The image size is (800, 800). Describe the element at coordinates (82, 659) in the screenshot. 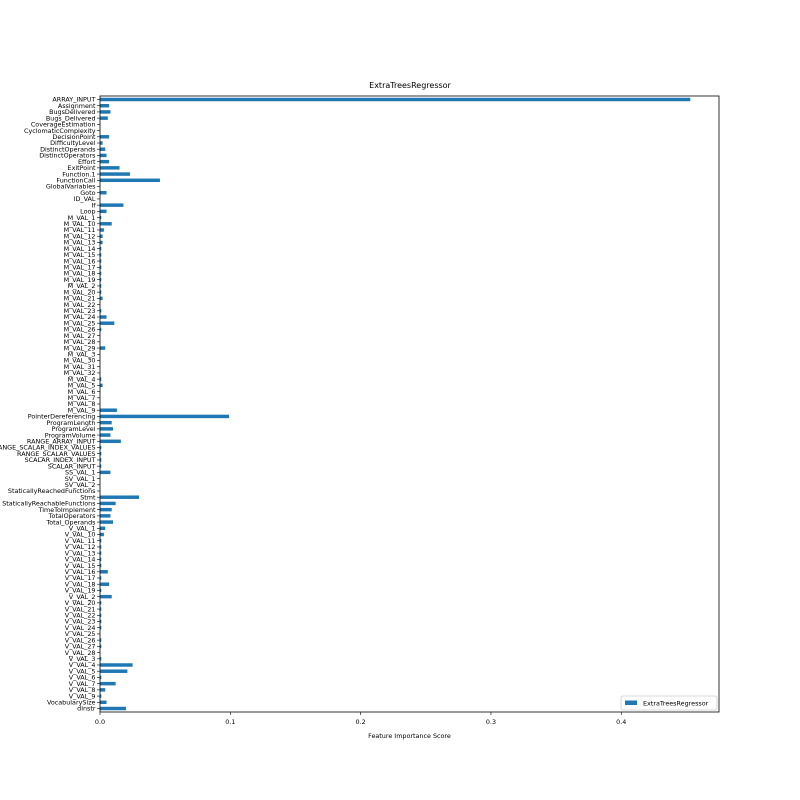

I see `y-tick-label: V_VAL_3` at that location.